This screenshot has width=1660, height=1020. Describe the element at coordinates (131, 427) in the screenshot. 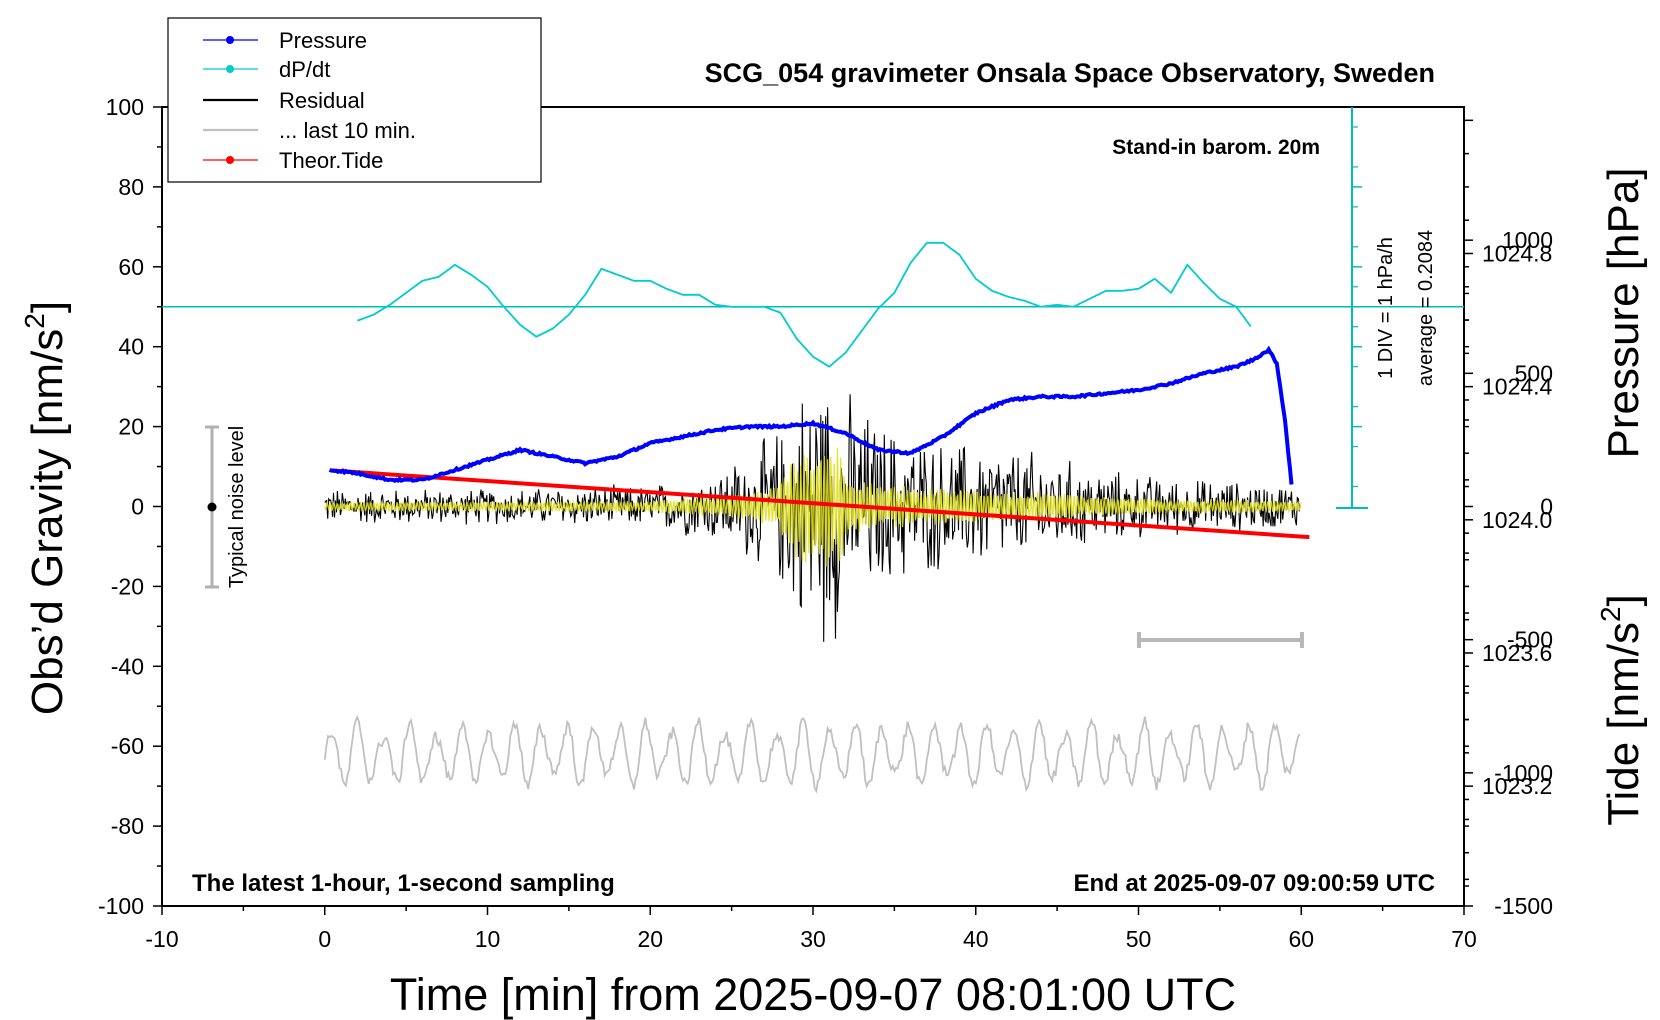

I see `y-tick-label: 20` at that location.